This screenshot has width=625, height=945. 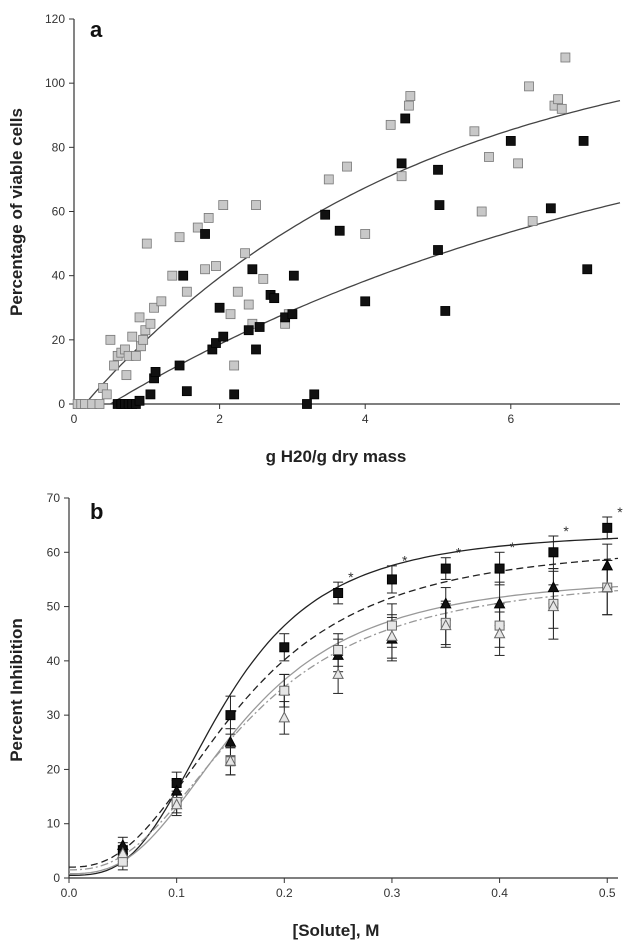 What do you see at coordinates (365, 419) in the screenshot?
I see `panel-a-x-tick-label: 4` at bounding box center [365, 419].